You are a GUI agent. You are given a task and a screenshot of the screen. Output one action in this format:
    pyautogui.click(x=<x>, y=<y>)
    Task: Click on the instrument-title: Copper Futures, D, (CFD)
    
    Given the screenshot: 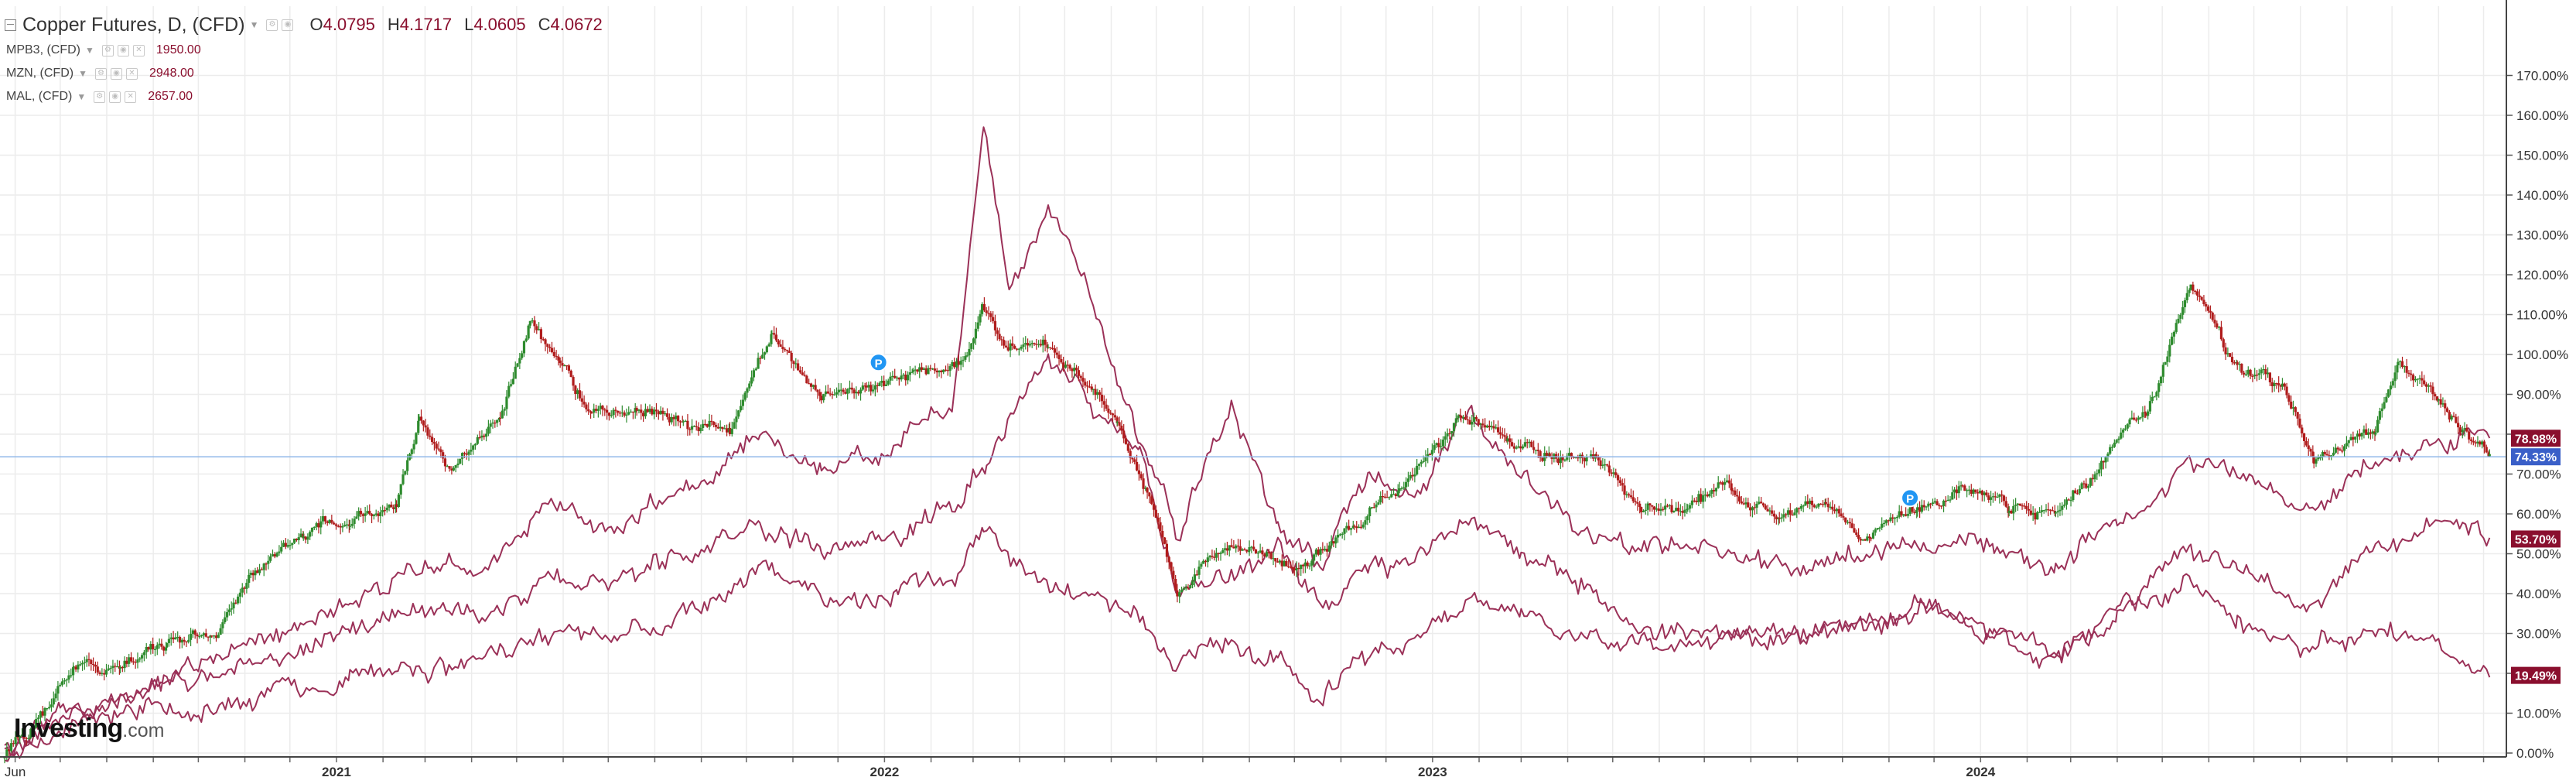 What is the action you would take?
    pyautogui.click(x=133, y=24)
    